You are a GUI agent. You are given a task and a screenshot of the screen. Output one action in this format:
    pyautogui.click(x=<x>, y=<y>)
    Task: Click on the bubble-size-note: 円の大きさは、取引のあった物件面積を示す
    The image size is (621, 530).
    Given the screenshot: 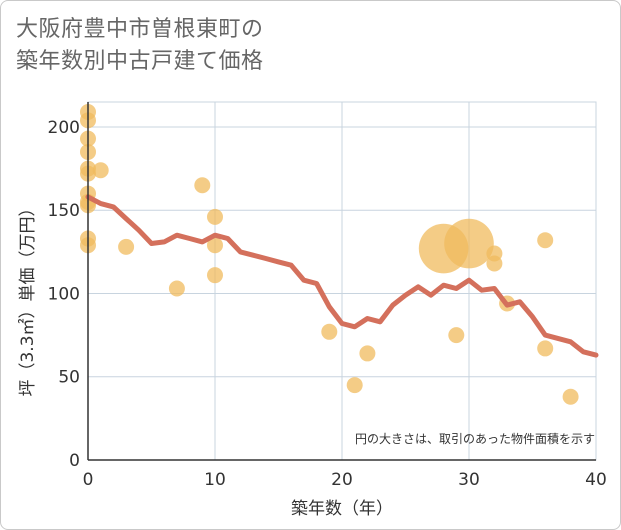 What is the action you would take?
    pyautogui.click(x=475, y=438)
    